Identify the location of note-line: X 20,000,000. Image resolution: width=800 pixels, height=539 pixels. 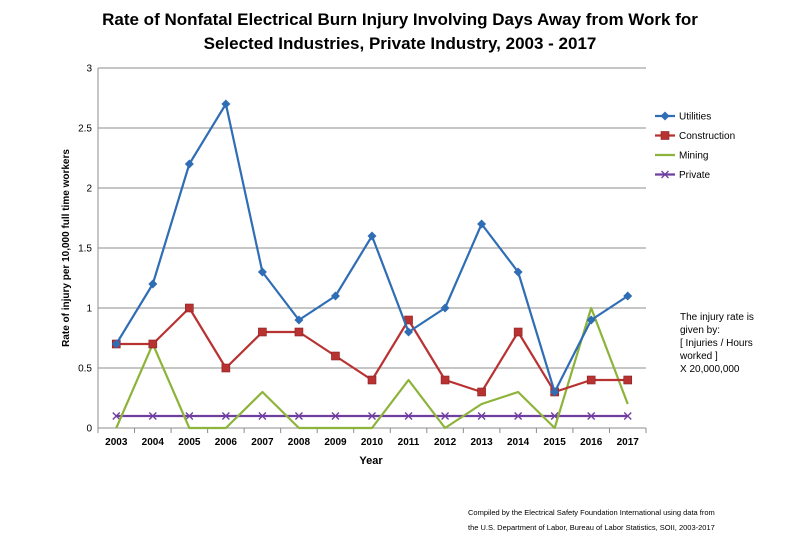
(710, 369).